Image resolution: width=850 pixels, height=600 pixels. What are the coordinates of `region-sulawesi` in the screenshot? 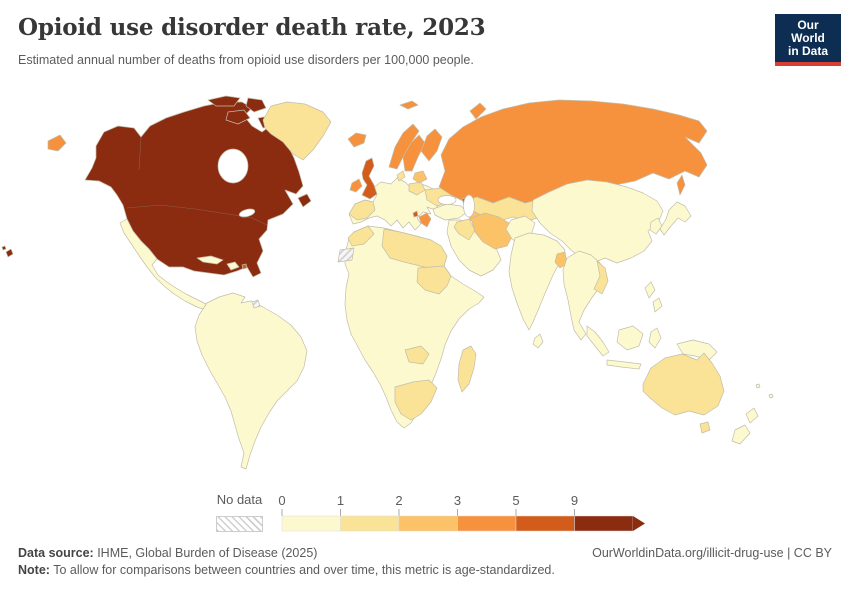 It's located at (655, 338).